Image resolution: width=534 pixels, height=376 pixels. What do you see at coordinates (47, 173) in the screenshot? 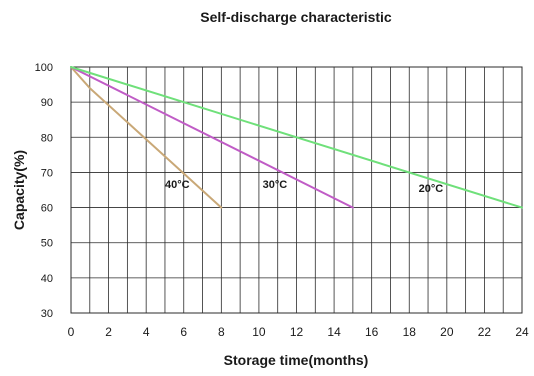
I see `y-tick-label: 70` at bounding box center [47, 173].